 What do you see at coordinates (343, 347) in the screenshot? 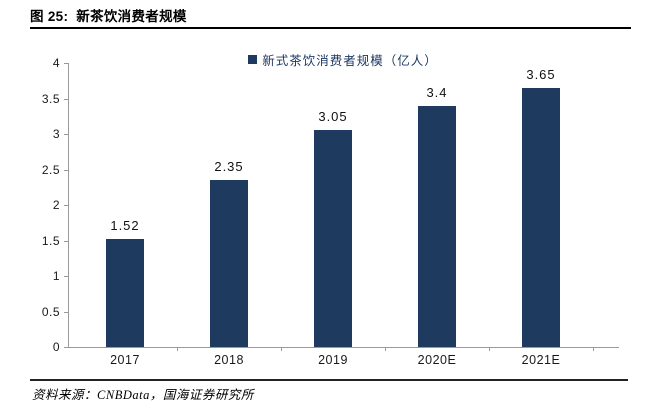
I see `x-axis-line` at bounding box center [343, 347].